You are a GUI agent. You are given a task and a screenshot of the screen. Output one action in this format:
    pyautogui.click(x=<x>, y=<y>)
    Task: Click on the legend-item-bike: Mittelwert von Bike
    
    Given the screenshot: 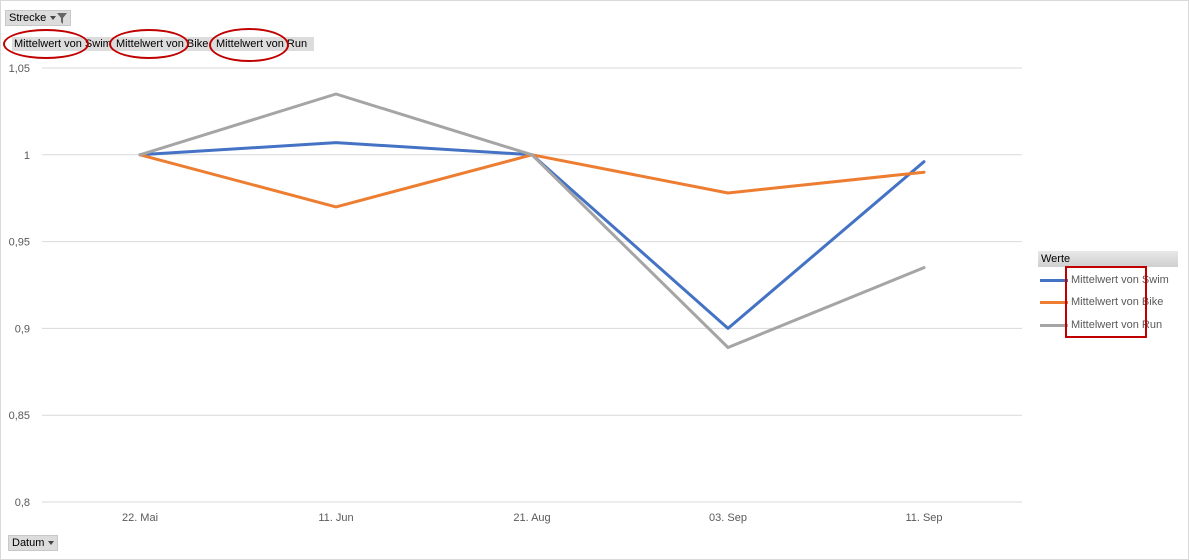 What is the action you would take?
    pyautogui.click(x=1101, y=302)
    